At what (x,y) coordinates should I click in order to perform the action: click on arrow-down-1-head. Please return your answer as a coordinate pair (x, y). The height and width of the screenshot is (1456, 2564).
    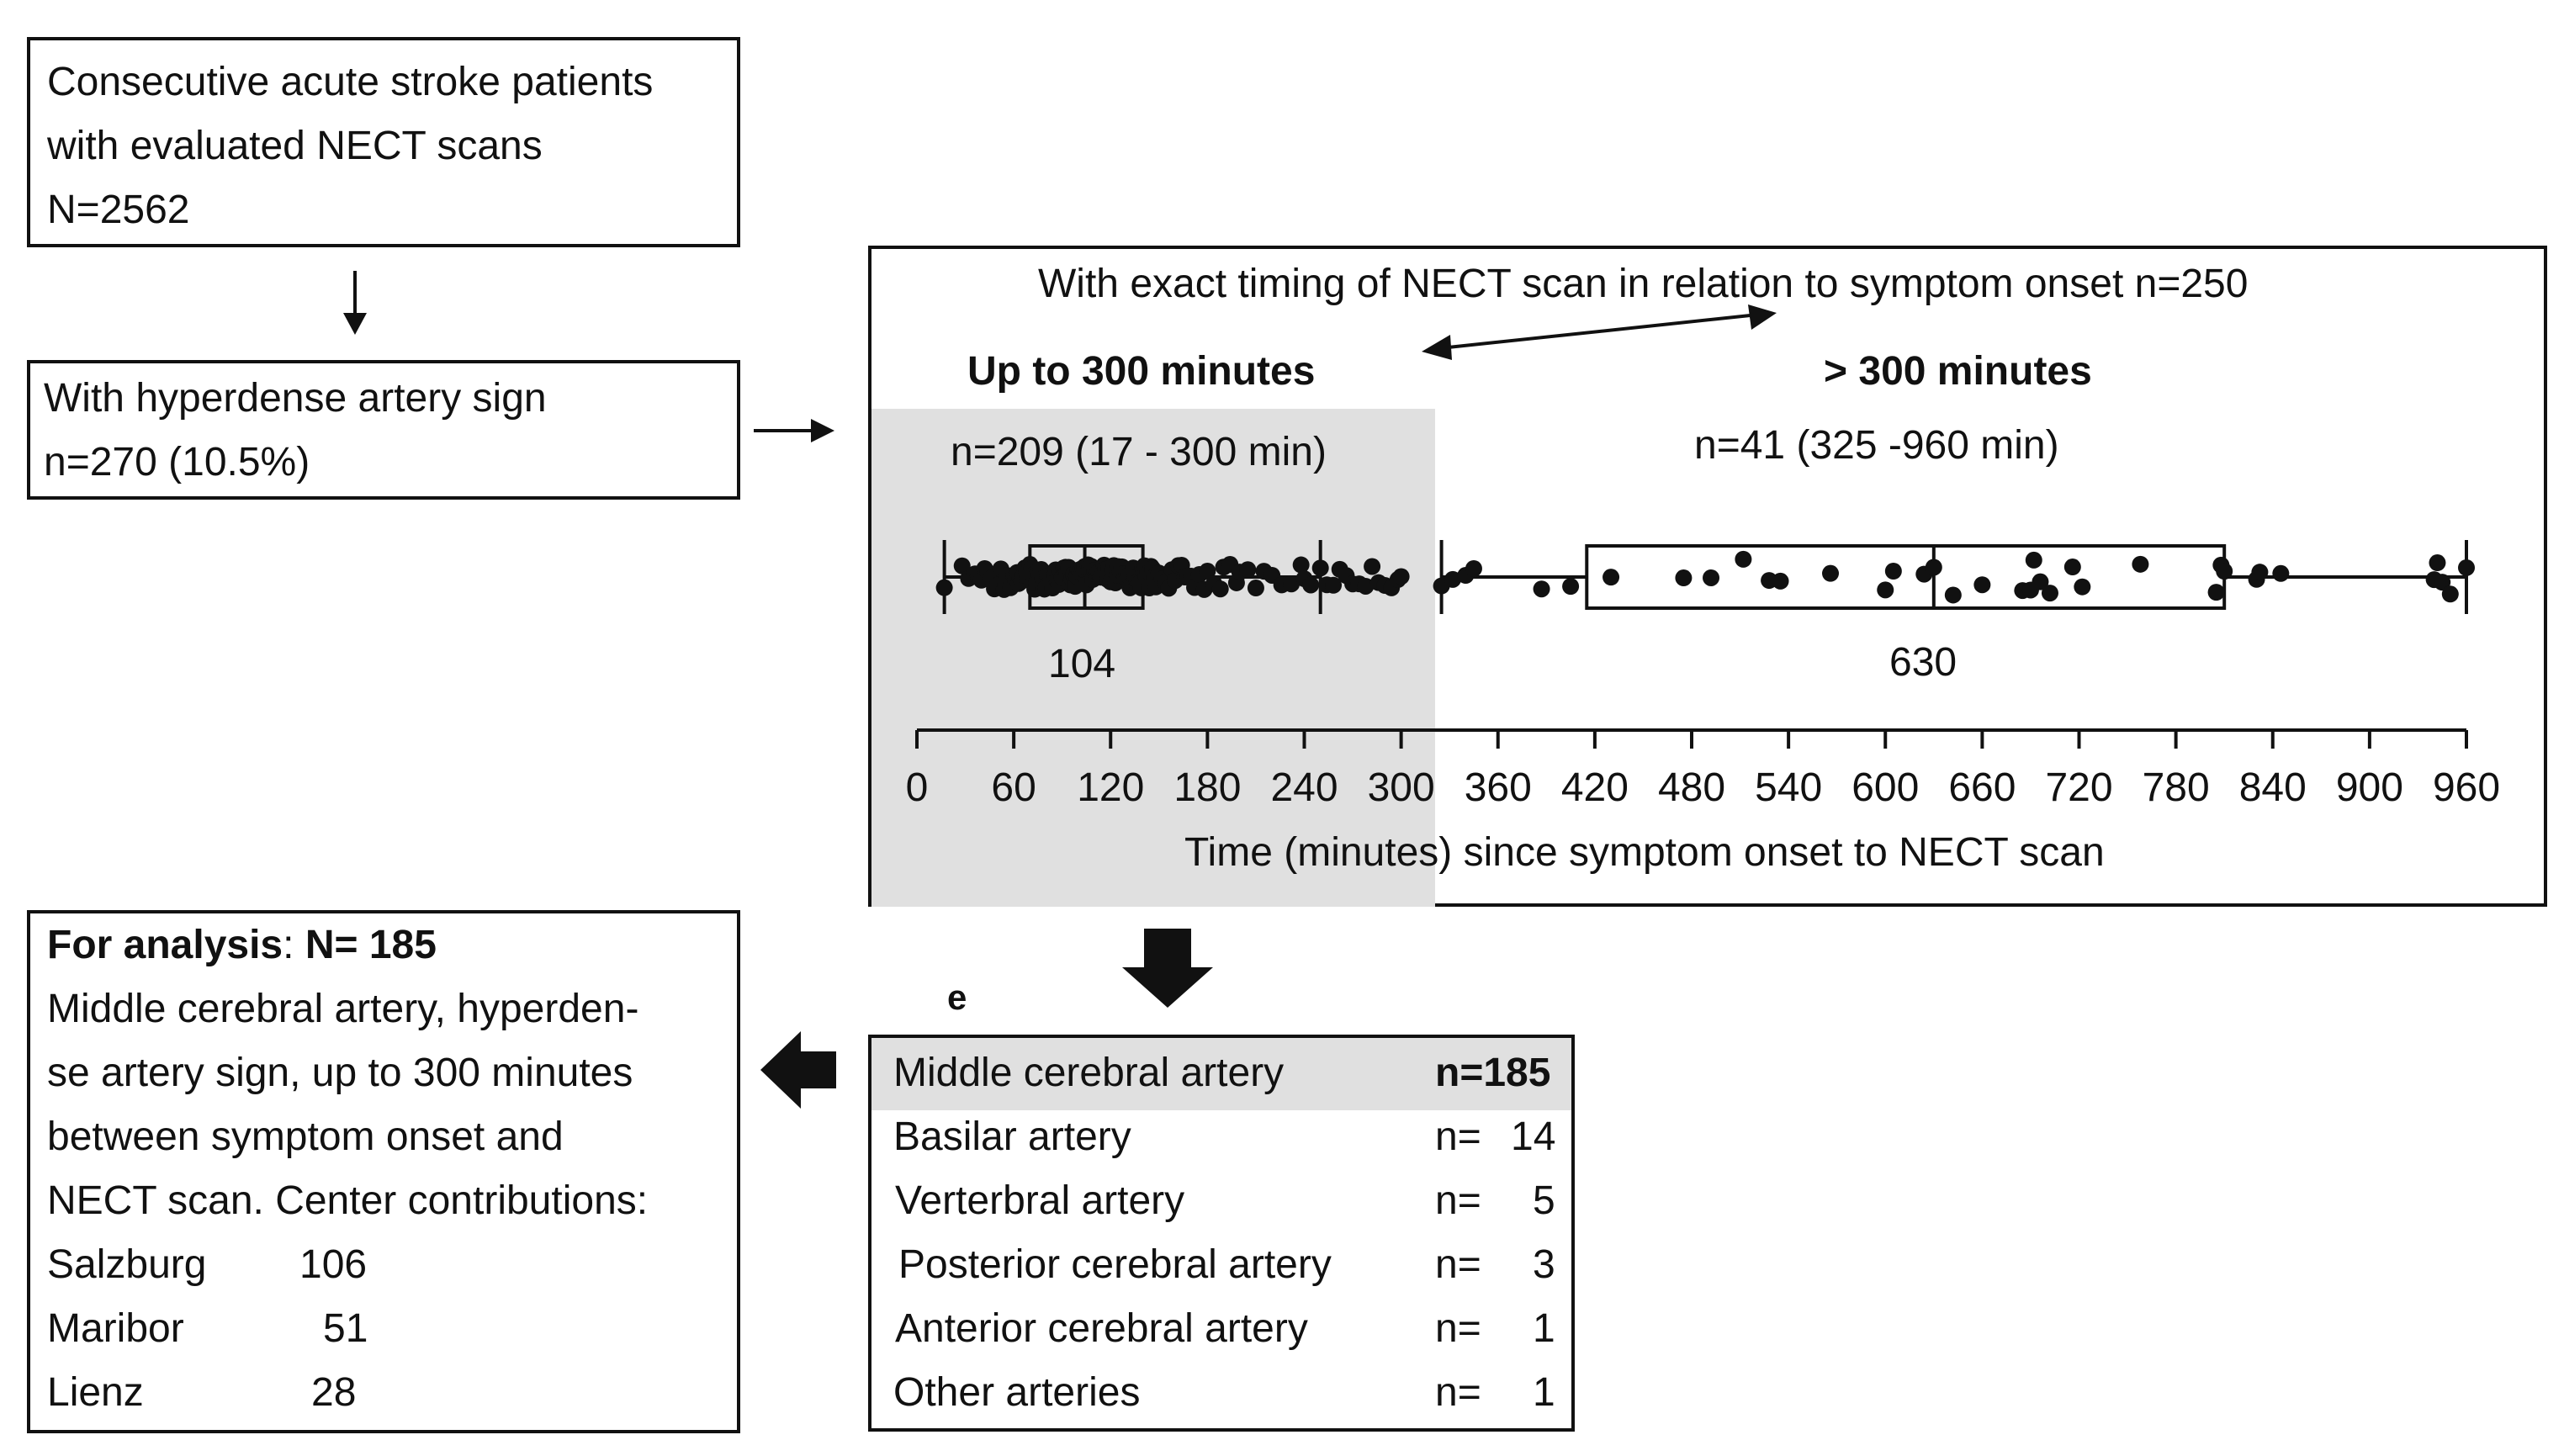
    Looking at the image, I should click on (355, 324).